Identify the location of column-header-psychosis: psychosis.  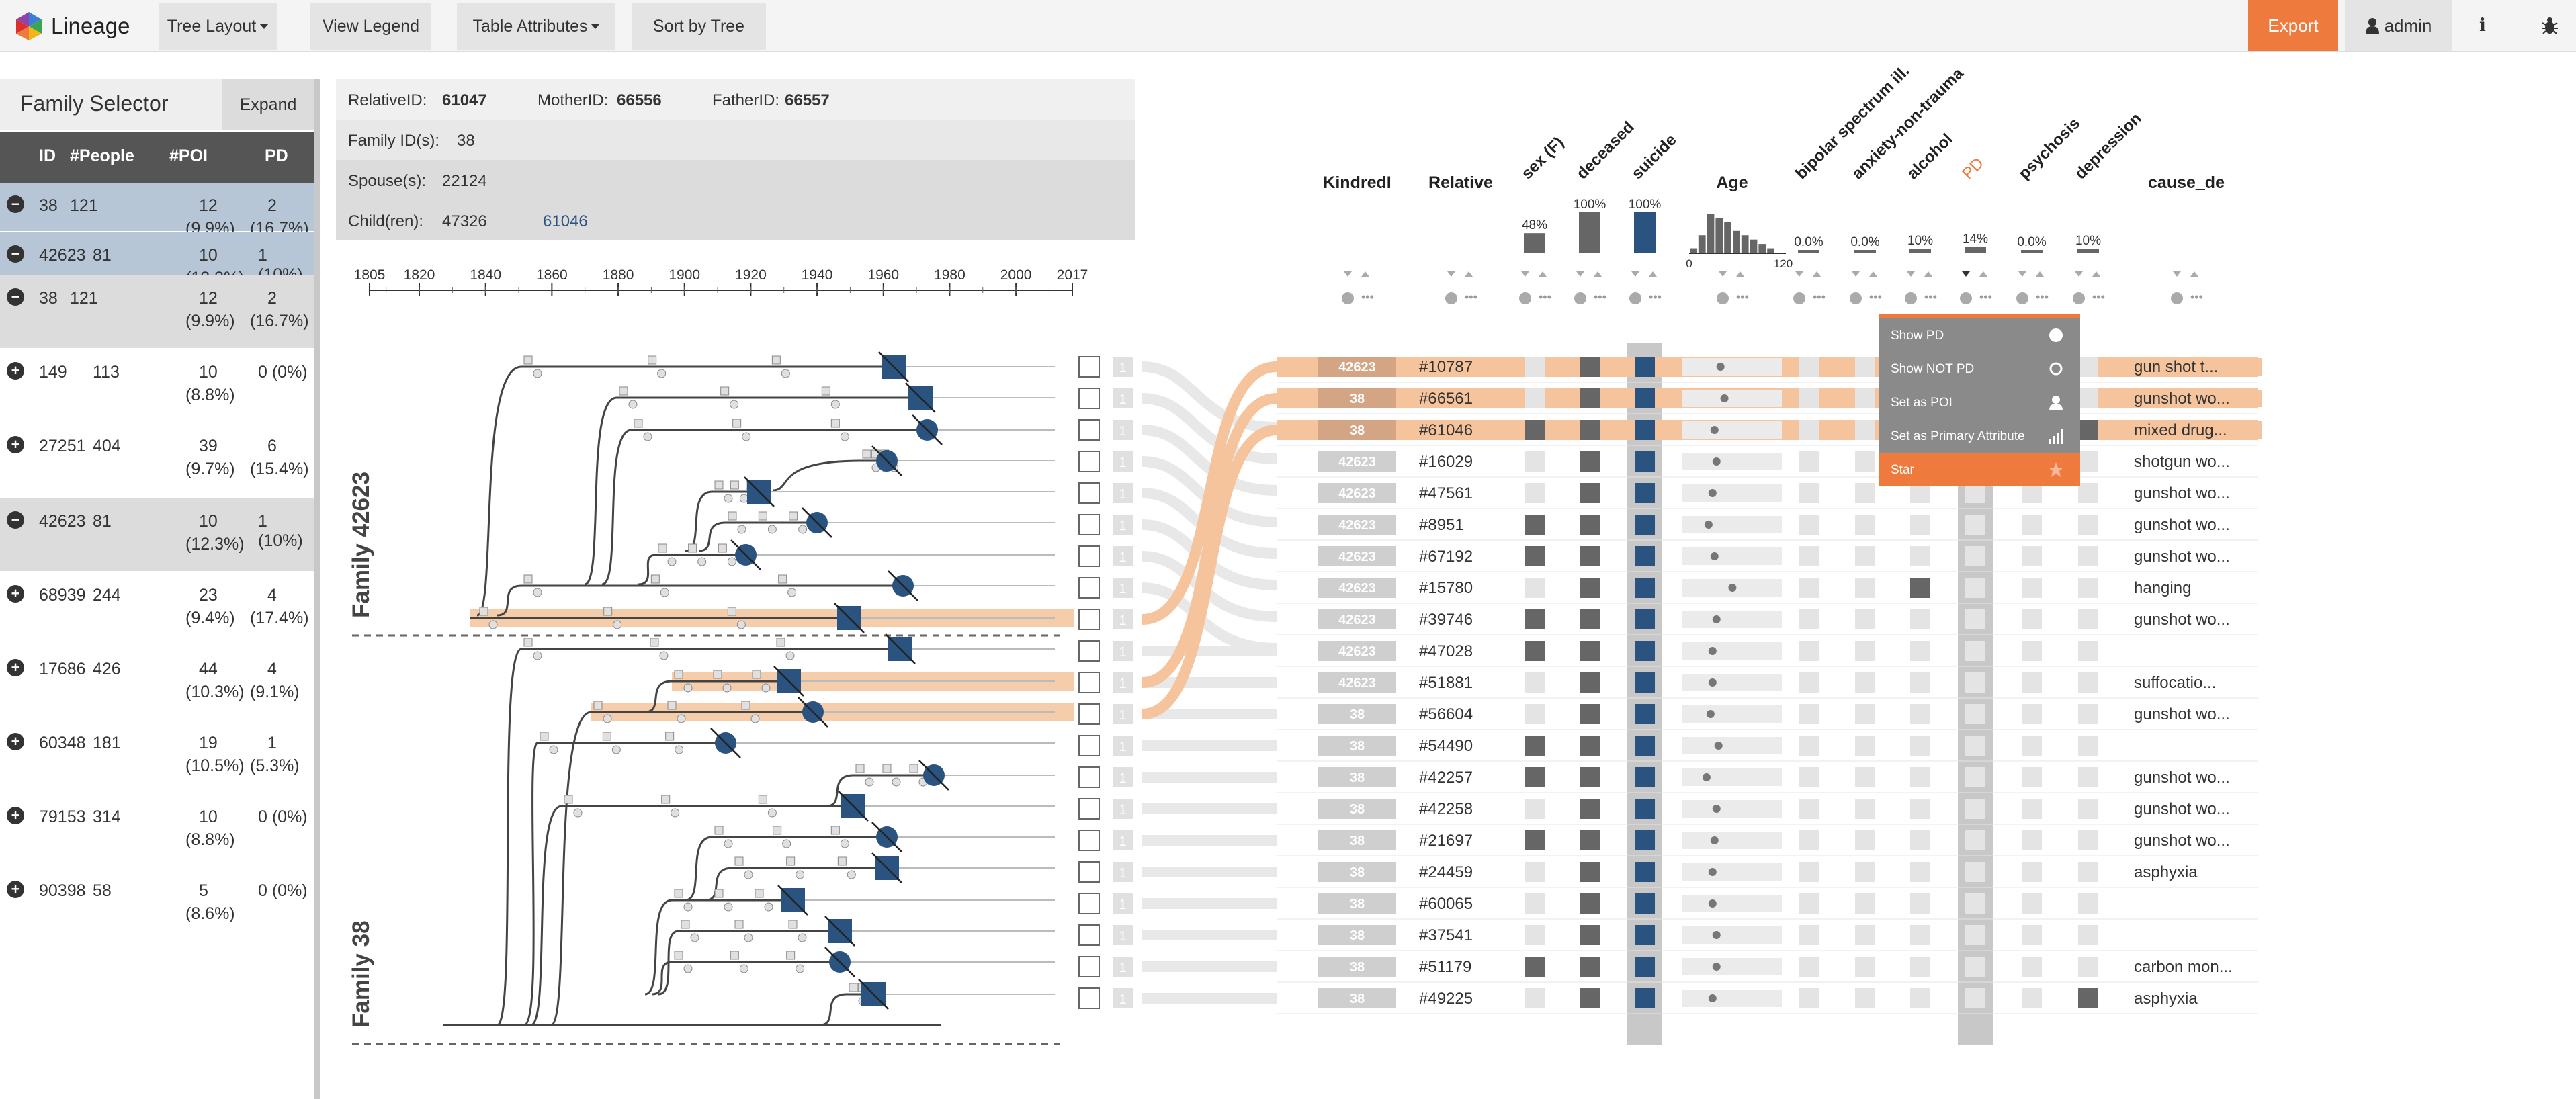
(2049, 148).